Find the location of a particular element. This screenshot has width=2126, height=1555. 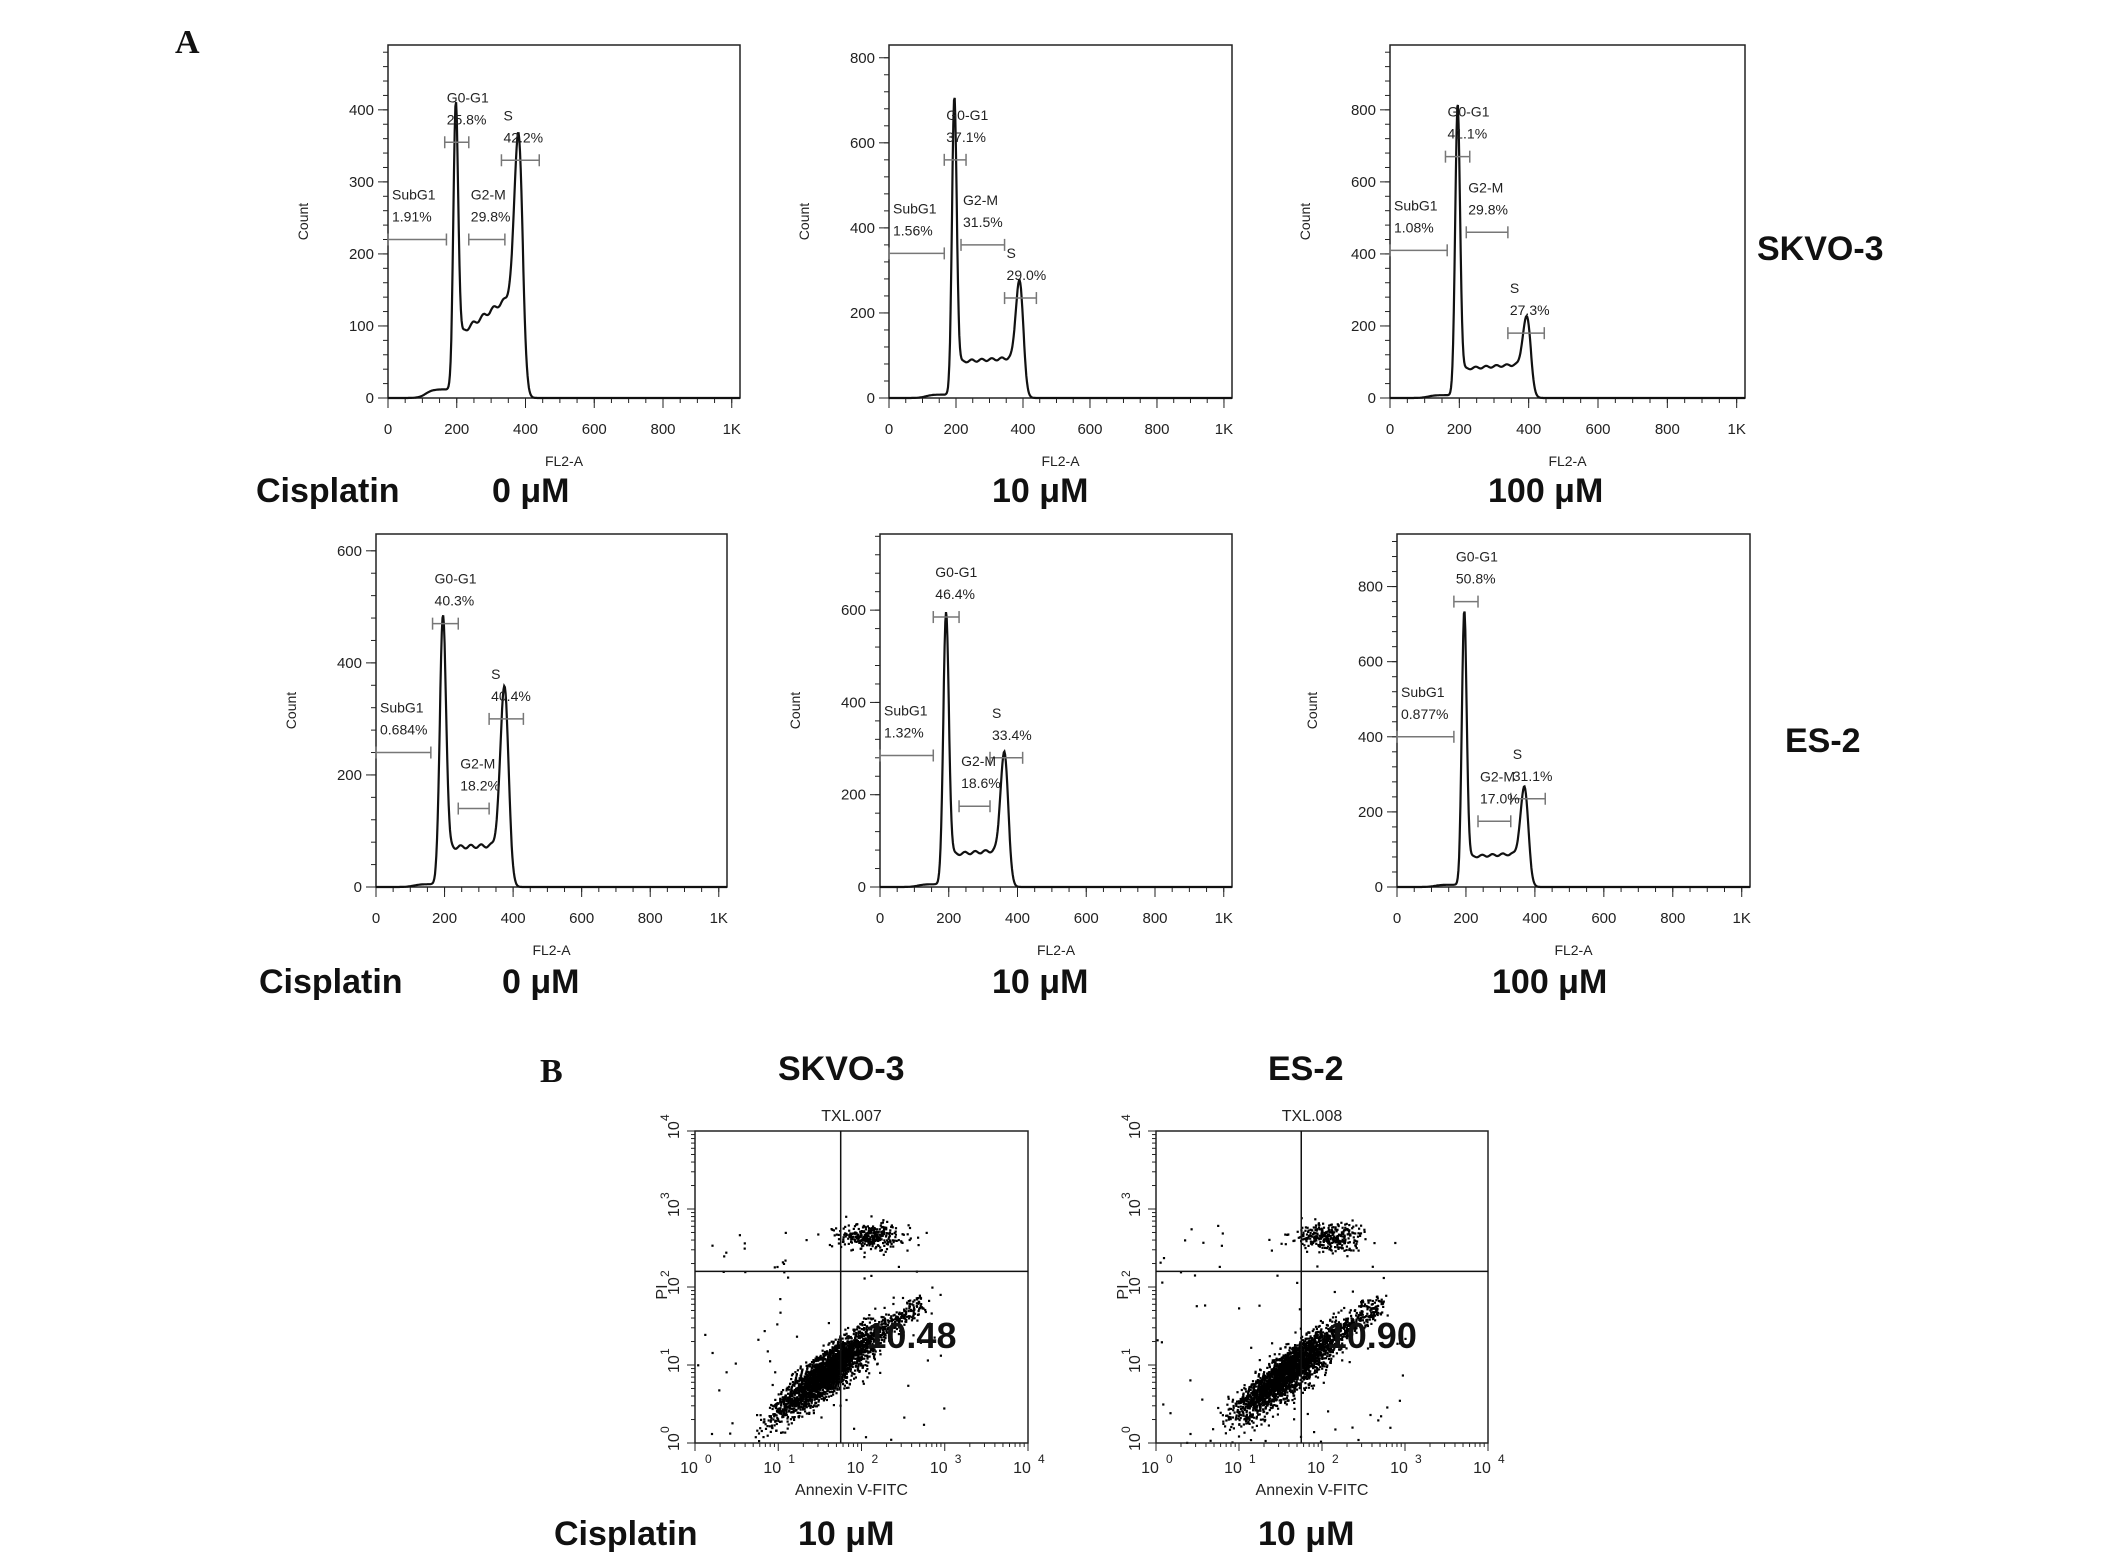

gate-name-label: S is located at coordinates (507, 115).